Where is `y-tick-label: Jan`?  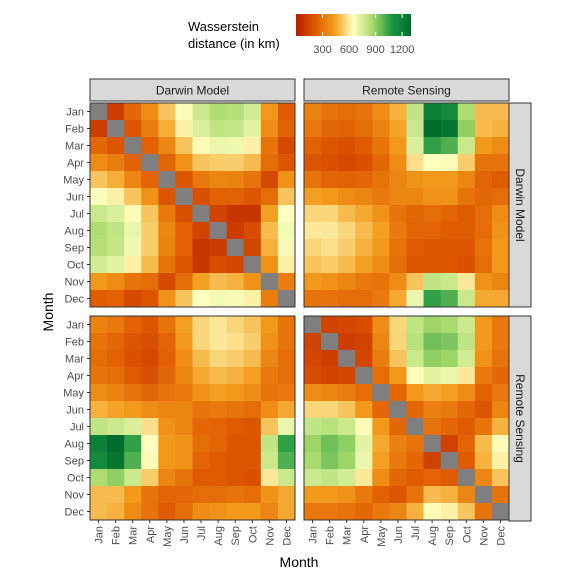
y-tick-label: Jan is located at coordinates (75, 326).